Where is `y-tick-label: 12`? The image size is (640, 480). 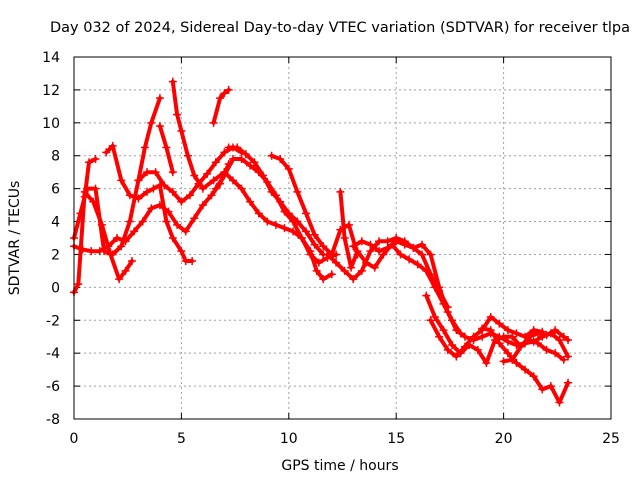 y-tick-label: 12 is located at coordinates (51, 91).